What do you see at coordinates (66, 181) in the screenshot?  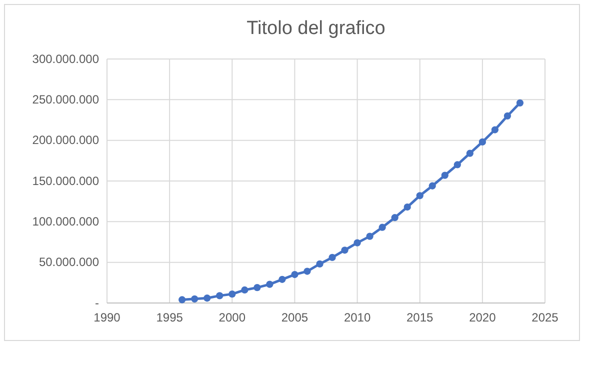 I see `y-tick-label: 150.000.000` at bounding box center [66, 181].